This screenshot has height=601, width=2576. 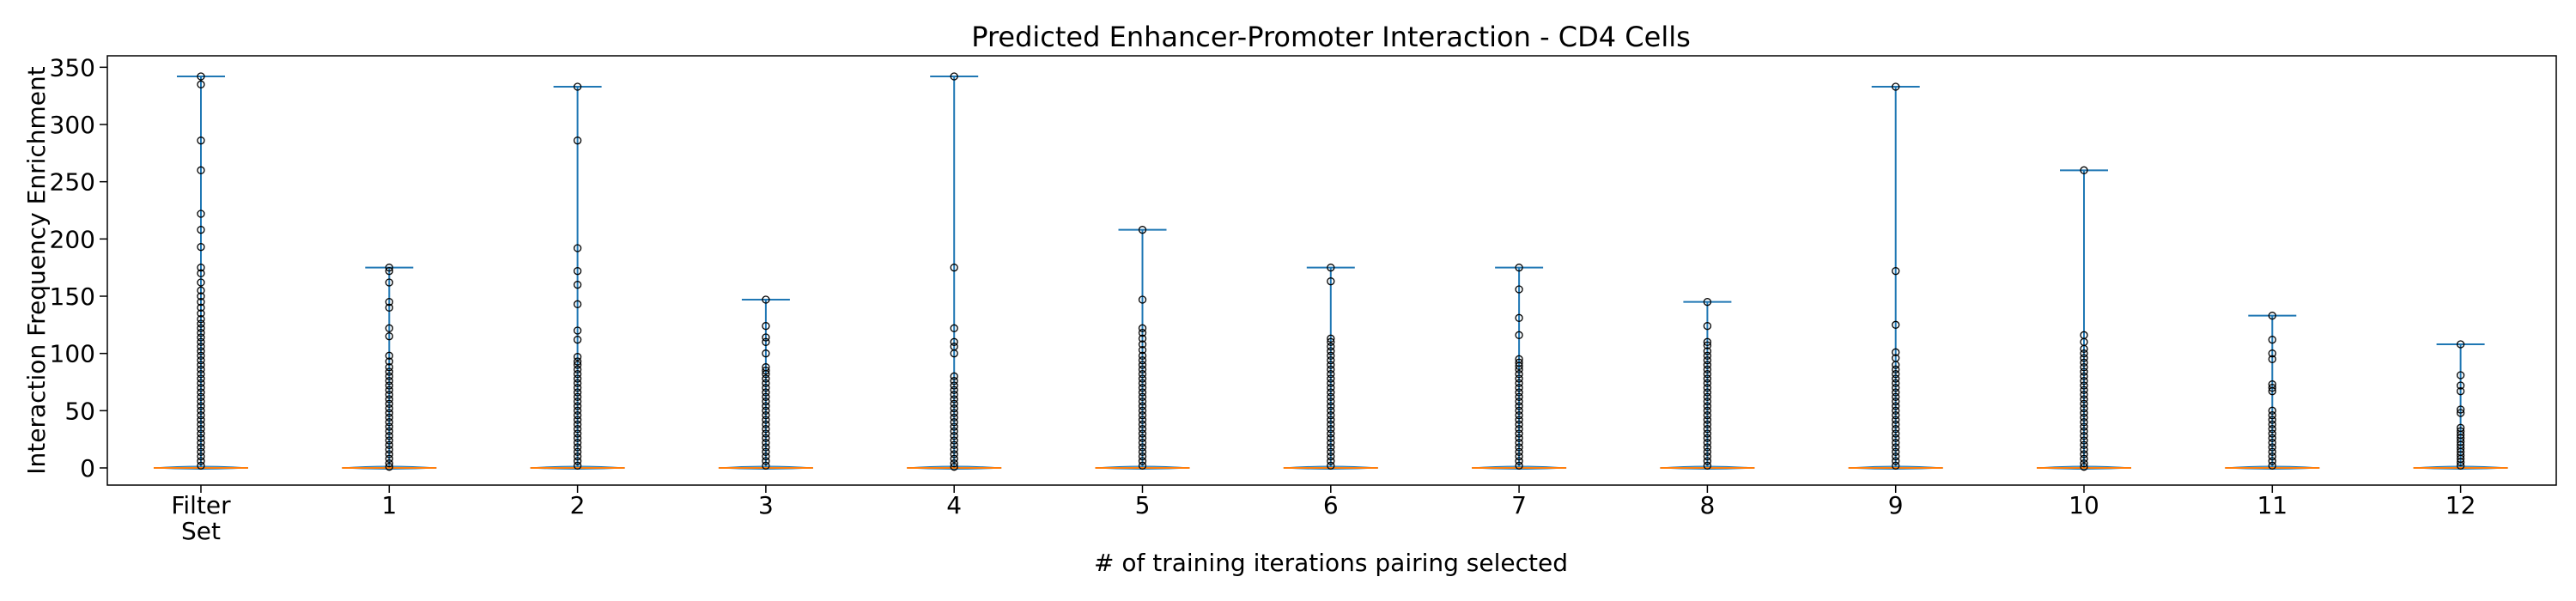 I want to click on y-tick-label: 100, so click(x=72, y=354).